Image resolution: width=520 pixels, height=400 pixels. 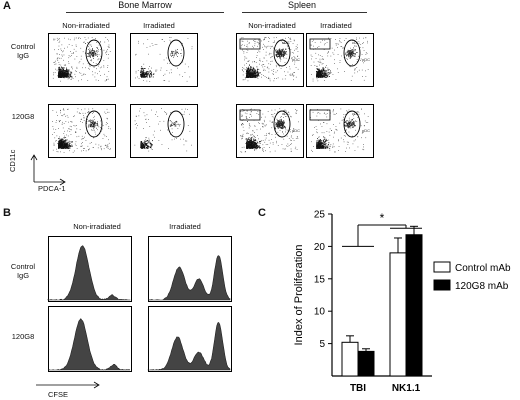 I want to click on gate-label-cdc-4: cDC, so click(x=356, y=113).